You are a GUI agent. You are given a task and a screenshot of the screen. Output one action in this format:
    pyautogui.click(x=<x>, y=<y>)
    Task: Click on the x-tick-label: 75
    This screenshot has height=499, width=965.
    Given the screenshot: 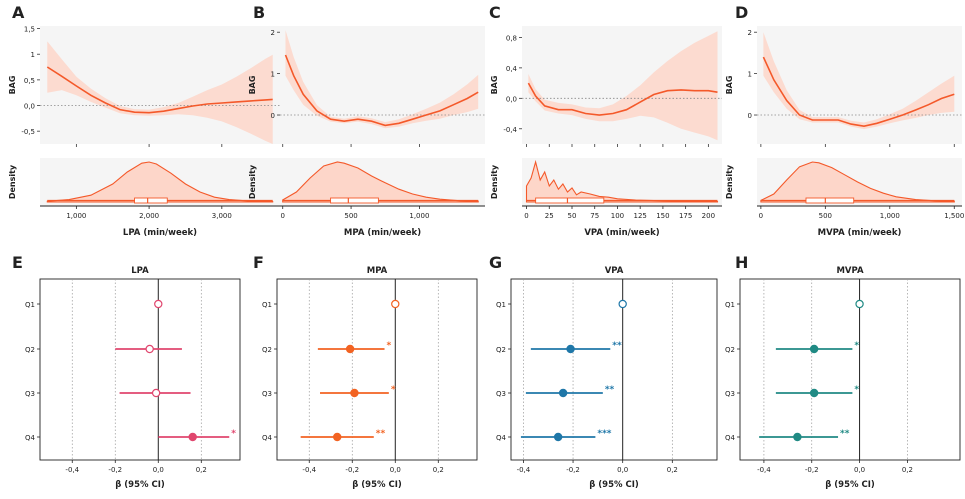 What is the action you would take?
    pyautogui.click(x=594, y=216)
    